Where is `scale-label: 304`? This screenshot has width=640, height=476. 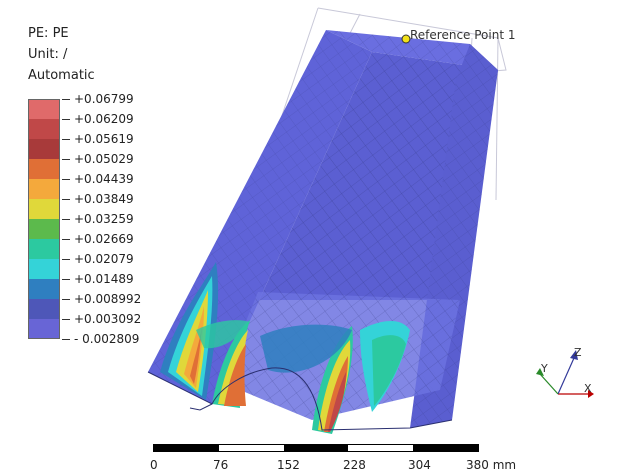 scale-label: 304 is located at coordinates (419, 465).